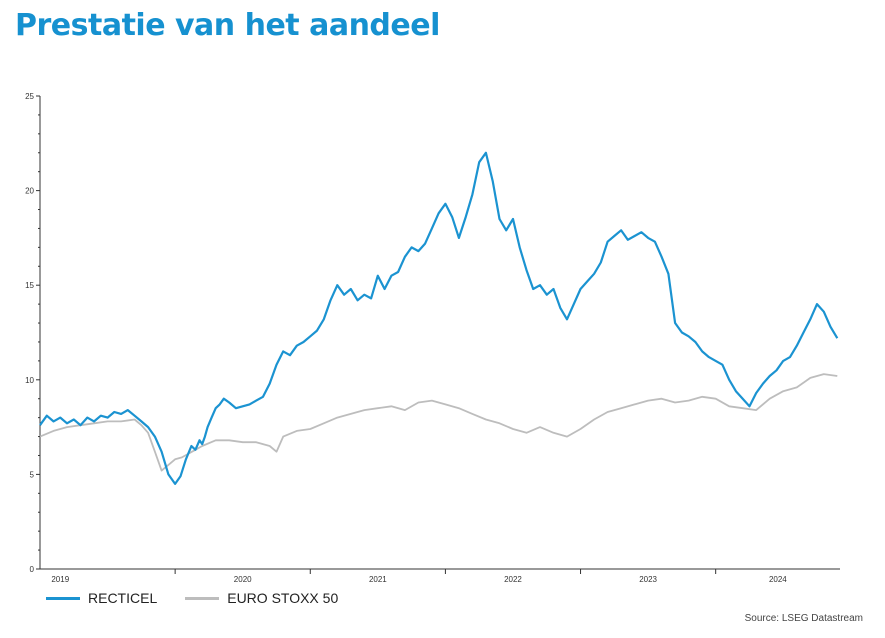 The image size is (885, 638). I want to click on legend-label-eurostoxx: EURO STOXX 50, so click(283, 598).